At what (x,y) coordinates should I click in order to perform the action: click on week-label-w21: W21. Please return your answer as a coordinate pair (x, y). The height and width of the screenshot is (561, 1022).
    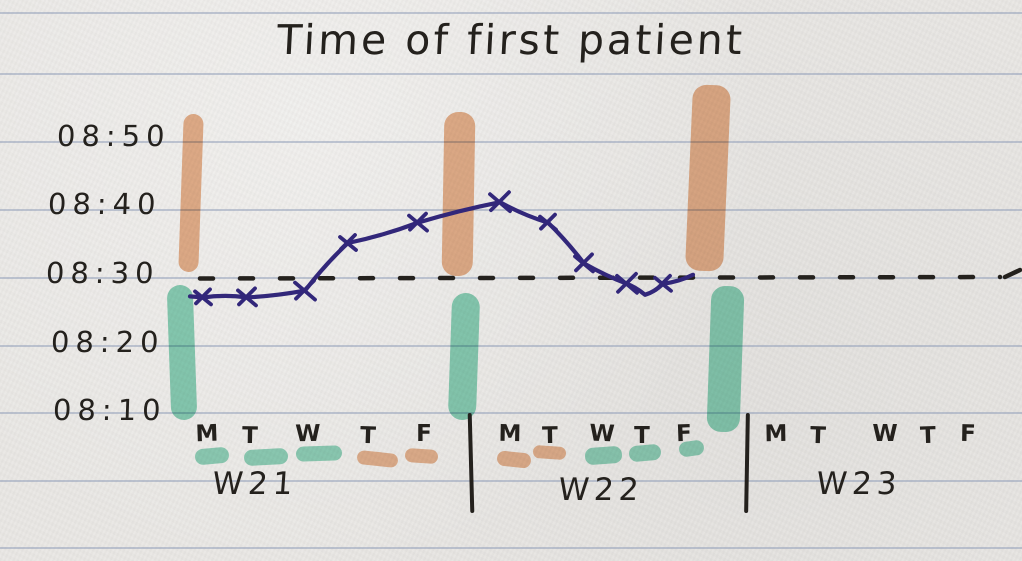
    Looking at the image, I should click on (255, 484).